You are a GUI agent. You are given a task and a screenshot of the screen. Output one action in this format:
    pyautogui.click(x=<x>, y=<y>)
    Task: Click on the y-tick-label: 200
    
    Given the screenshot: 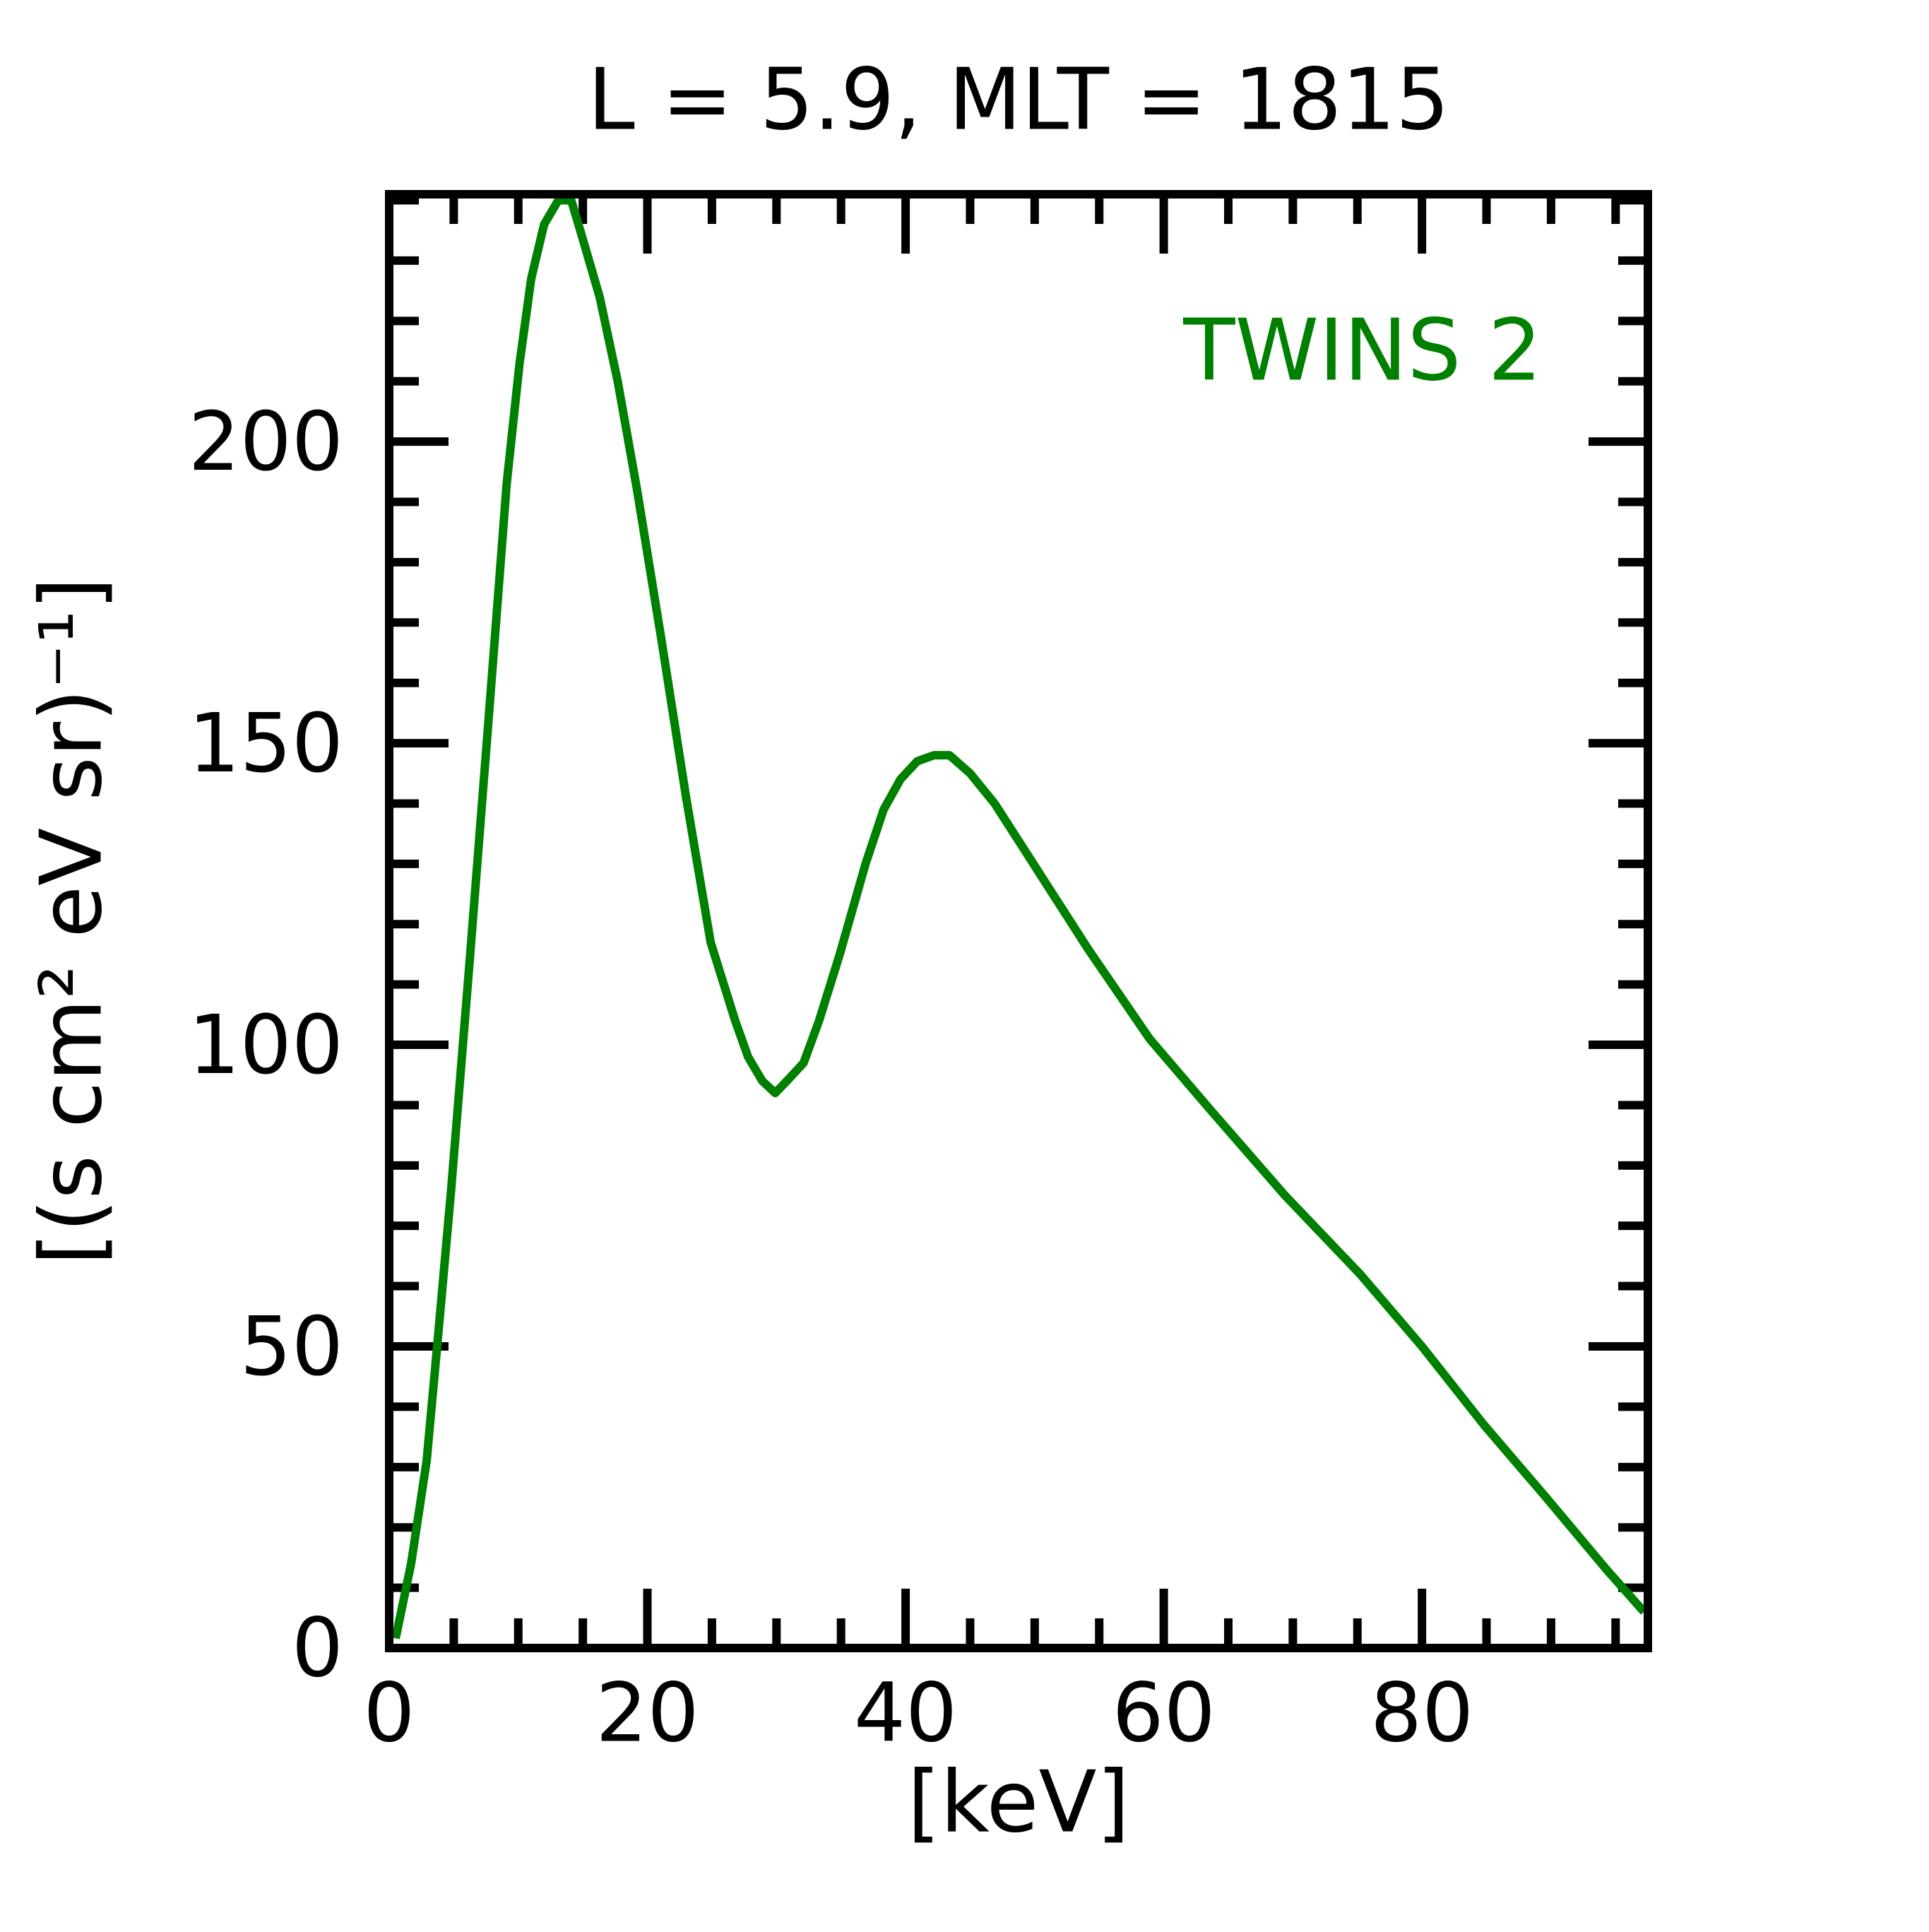 What is the action you would take?
    pyautogui.click(x=266, y=442)
    